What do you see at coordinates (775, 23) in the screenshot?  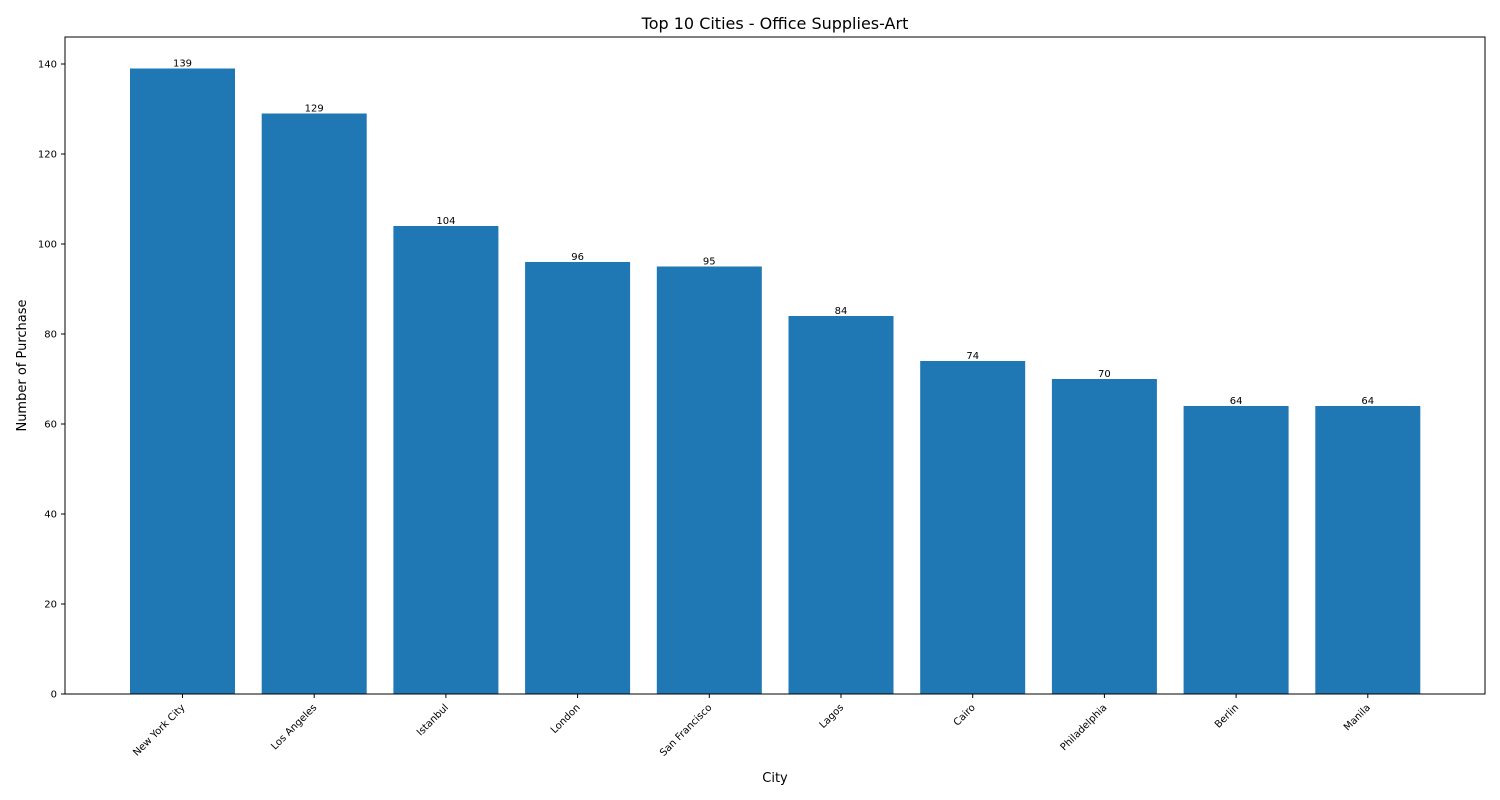 I see `chart-title: Top 10 Cities - Office Supplies-Art` at bounding box center [775, 23].